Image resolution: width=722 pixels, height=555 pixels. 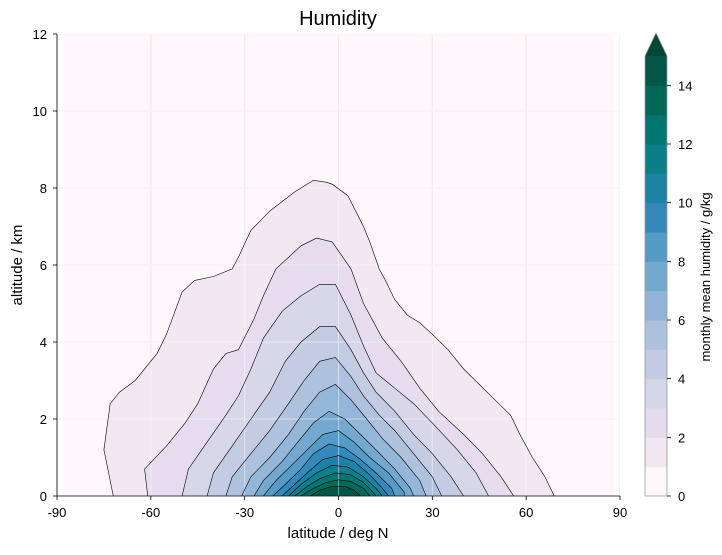 What do you see at coordinates (681, 320) in the screenshot?
I see `colorbar-tick-label: 6` at bounding box center [681, 320].